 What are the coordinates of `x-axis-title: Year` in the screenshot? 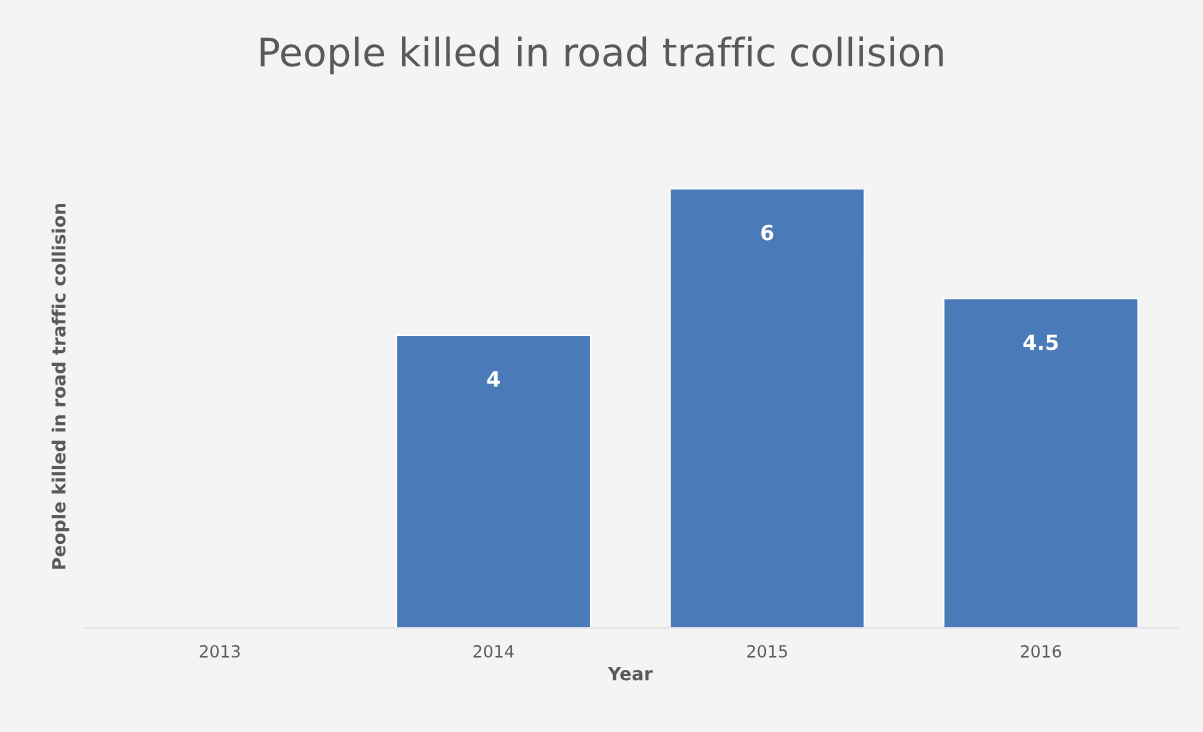 It's located at (630, 673).